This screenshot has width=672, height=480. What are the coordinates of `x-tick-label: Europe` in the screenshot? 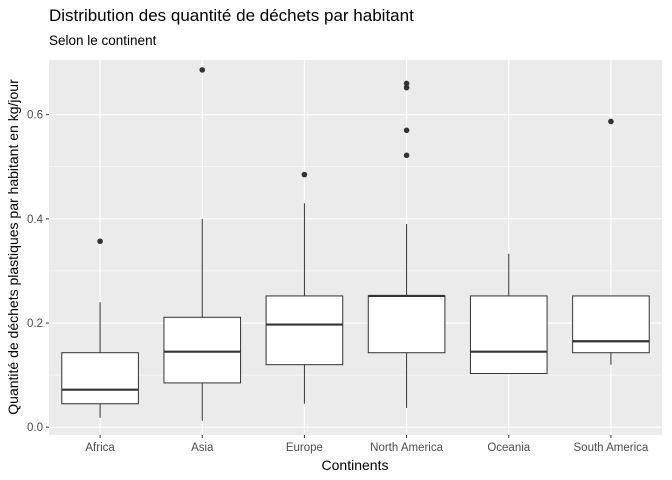 It's located at (304, 448).